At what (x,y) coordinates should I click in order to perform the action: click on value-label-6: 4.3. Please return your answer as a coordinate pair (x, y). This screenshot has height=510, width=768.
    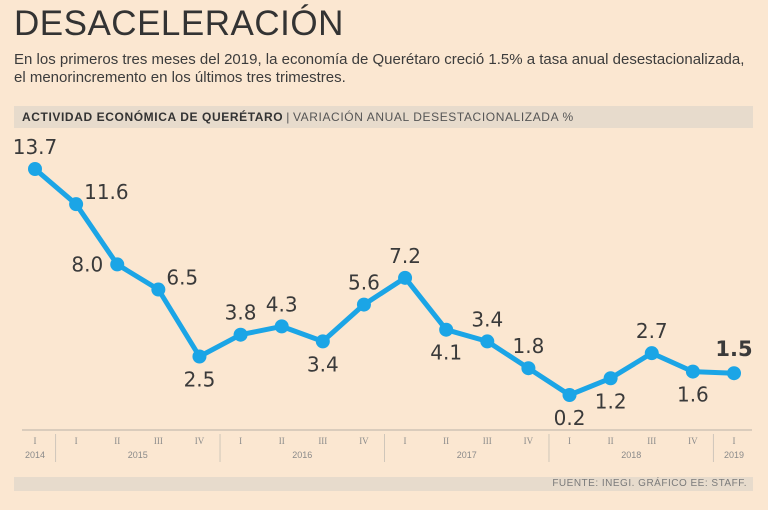
    Looking at the image, I should click on (282, 304).